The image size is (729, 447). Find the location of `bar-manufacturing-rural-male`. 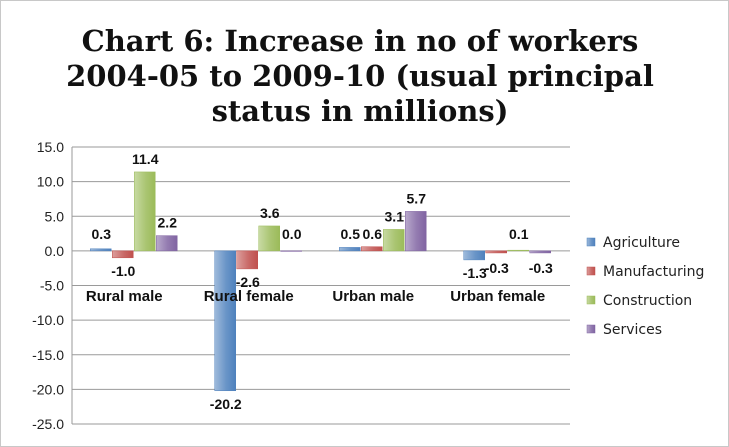

bar-manufacturing-rural-male is located at coordinates (123, 254).